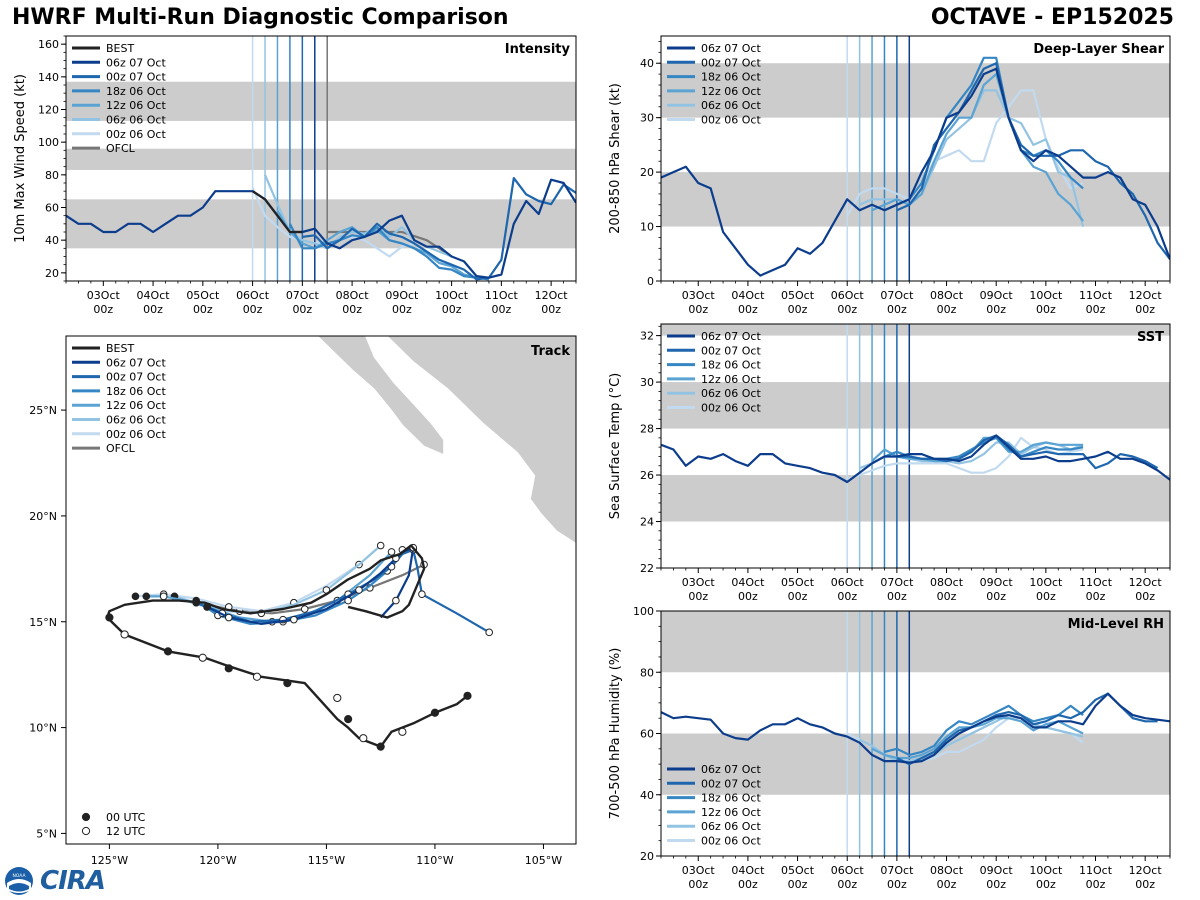  I want to click on rh-xtick-label: 08Oct, so click(947, 870).